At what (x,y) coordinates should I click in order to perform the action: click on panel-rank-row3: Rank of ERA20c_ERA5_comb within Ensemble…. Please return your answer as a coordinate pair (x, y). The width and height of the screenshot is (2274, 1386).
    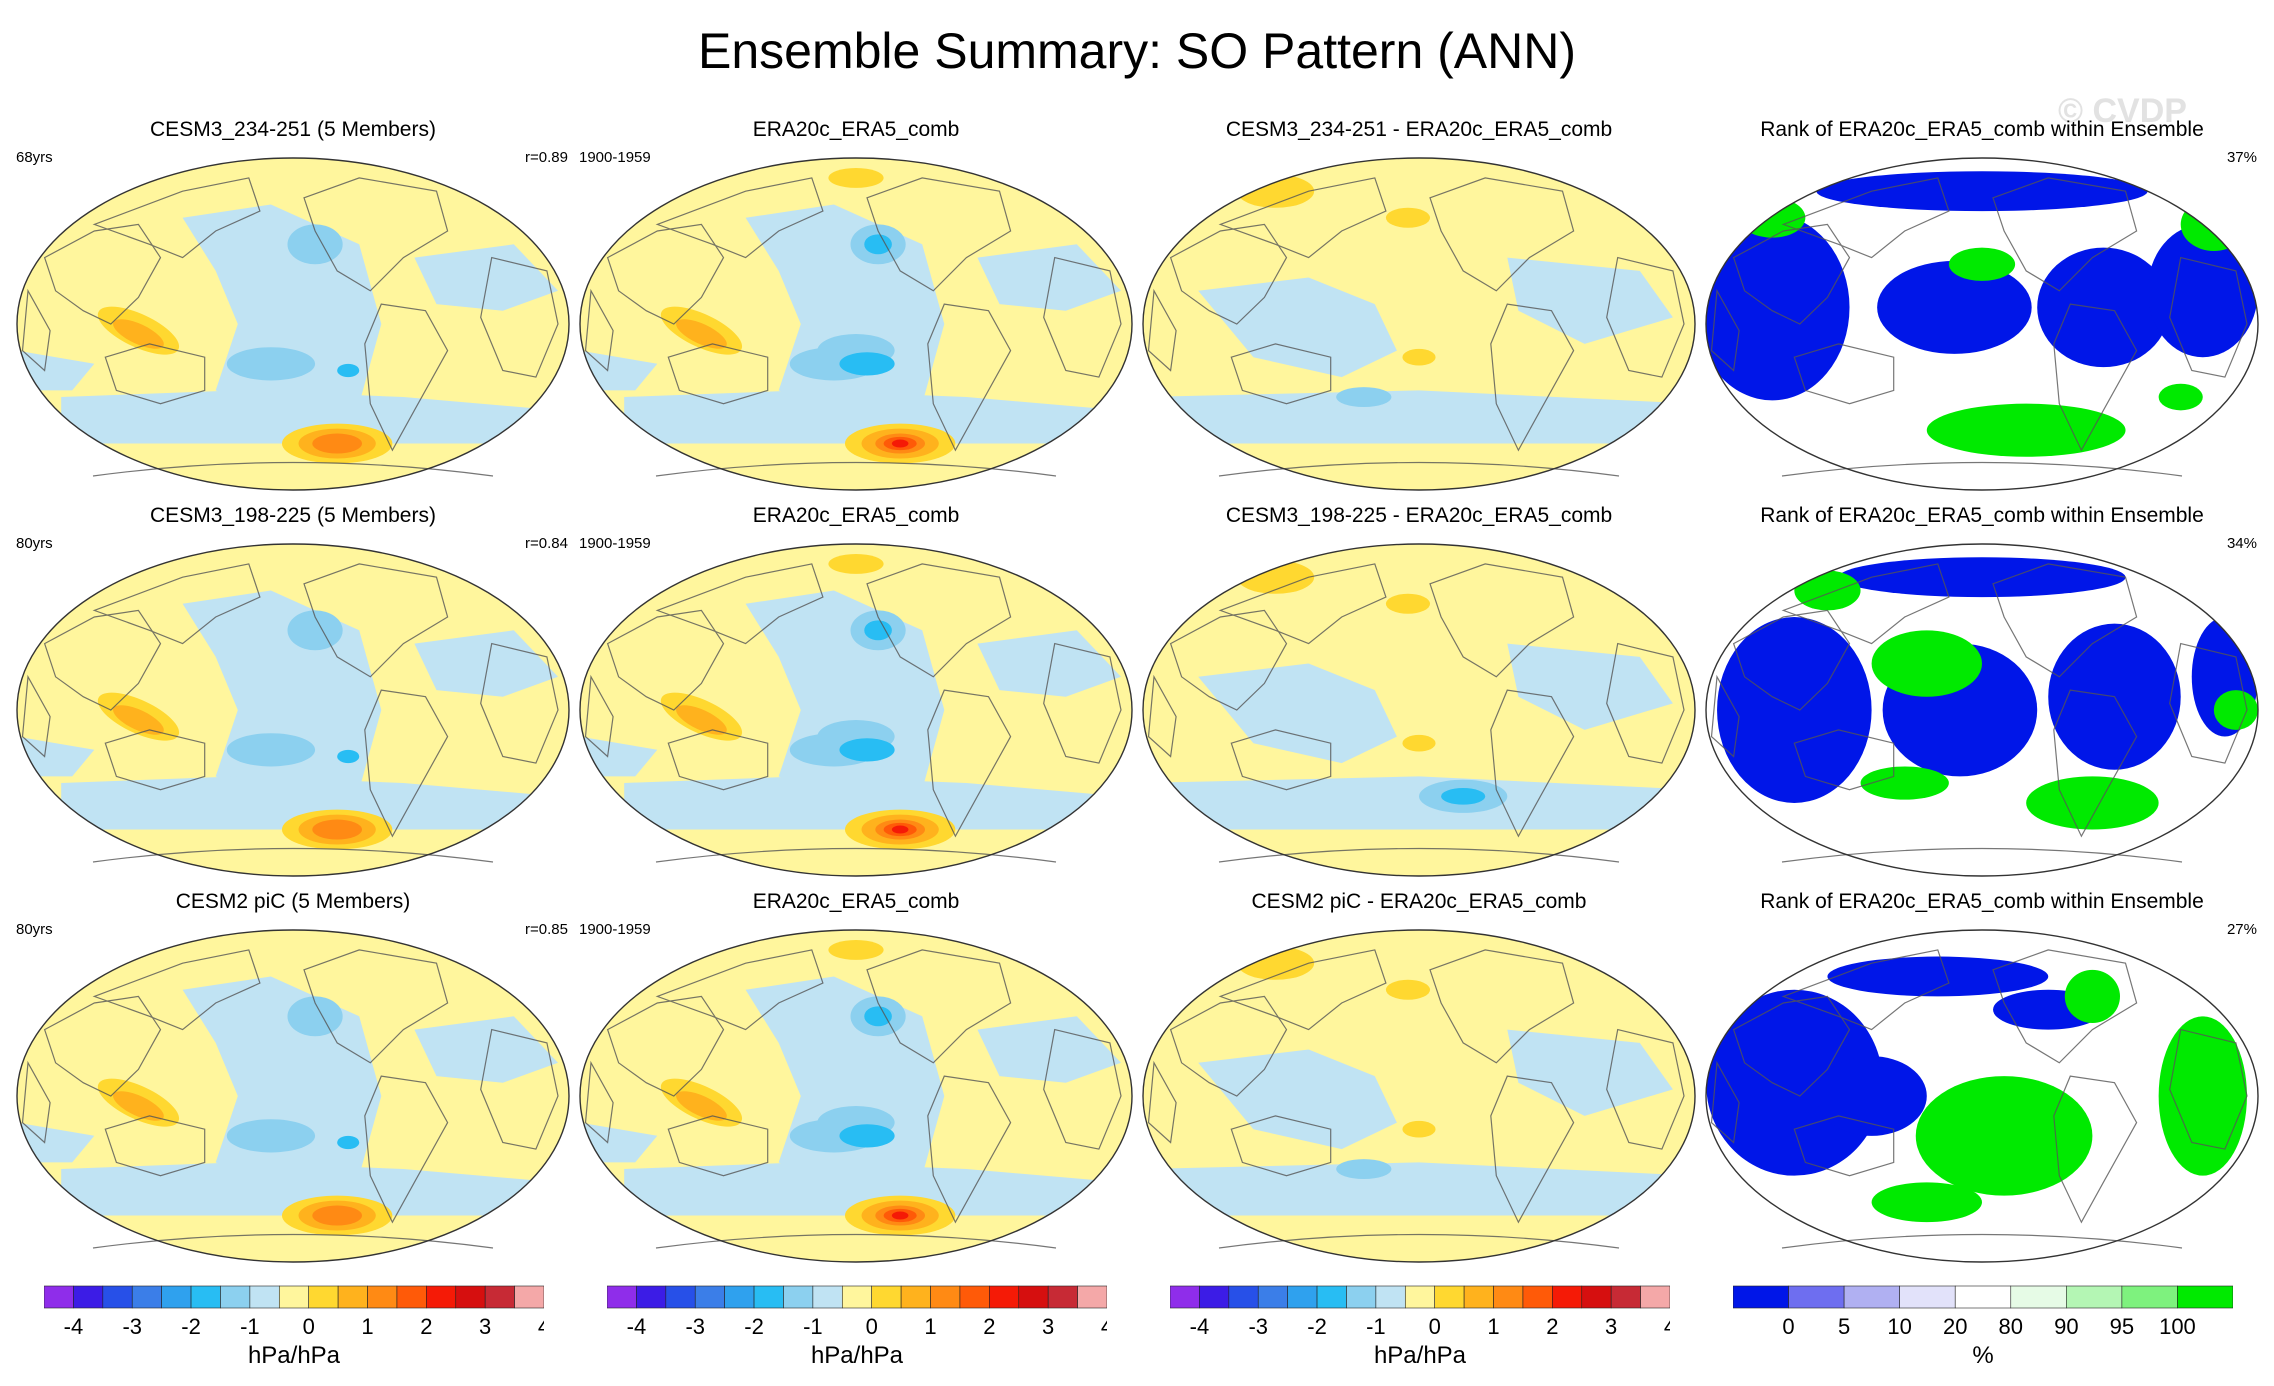
    Looking at the image, I should click on (1982, 1080).